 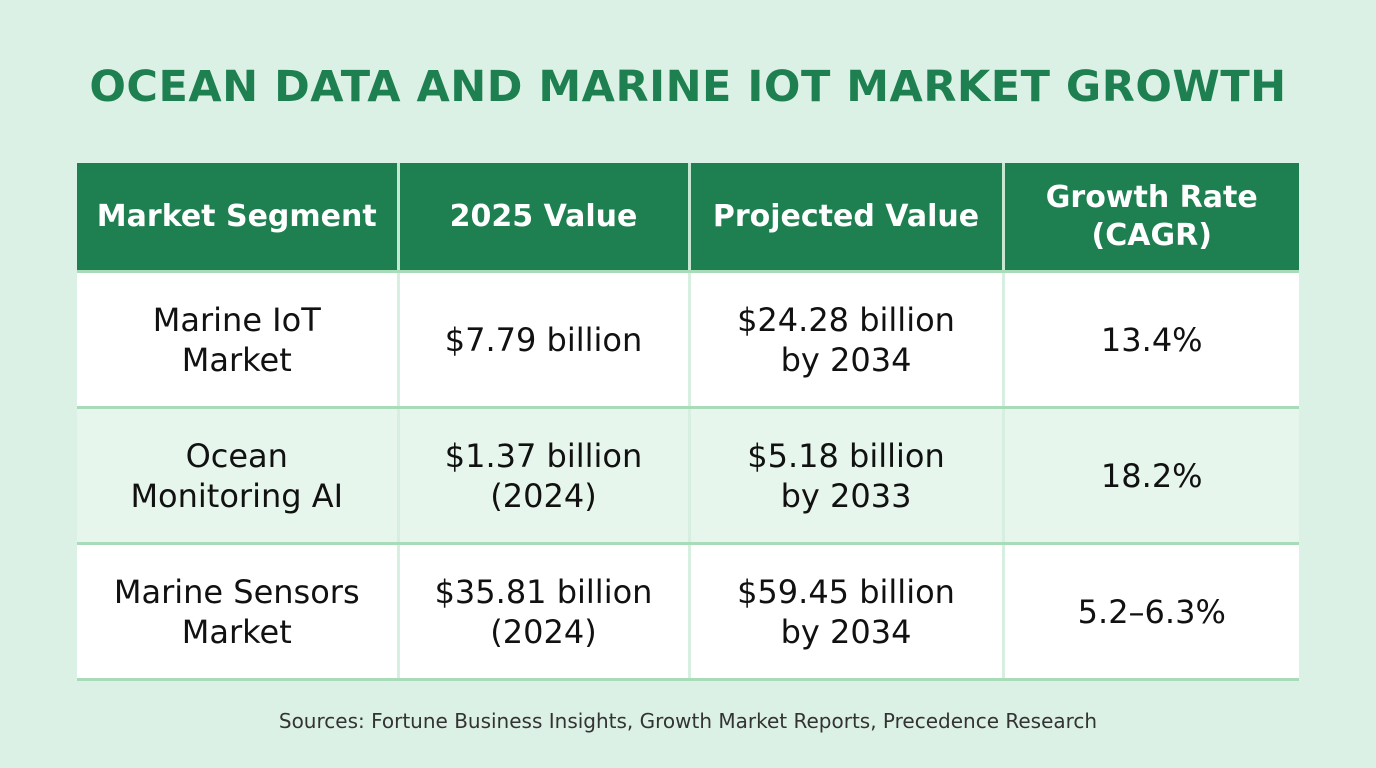 What do you see at coordinates (847, 612) in the screenshot?
I see `cell-projected-value: $59.45 billion by 2034` at bounding box center [847, 612].